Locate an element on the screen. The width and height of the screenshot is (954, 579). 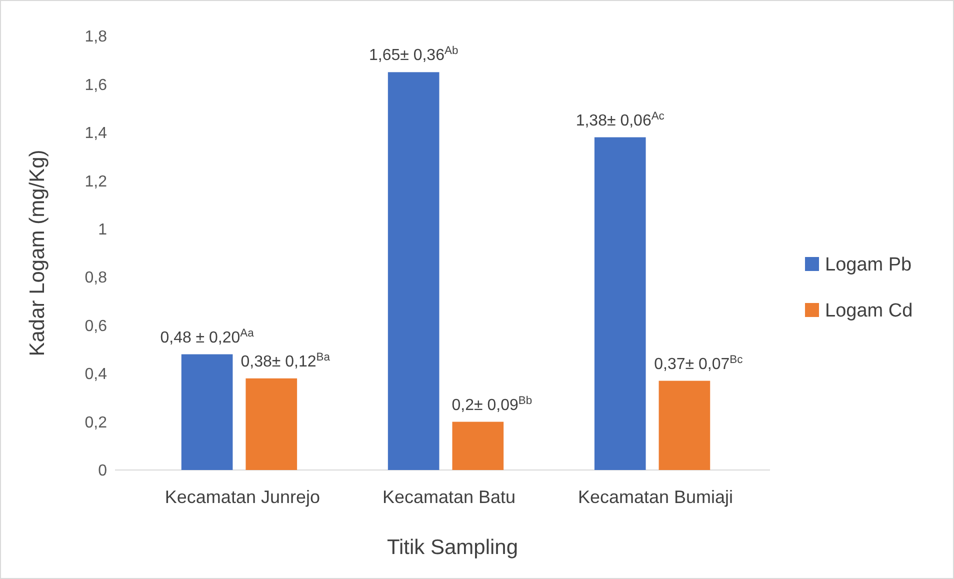
y-tick-label: 0,6 is located at coordinates (96, 326).